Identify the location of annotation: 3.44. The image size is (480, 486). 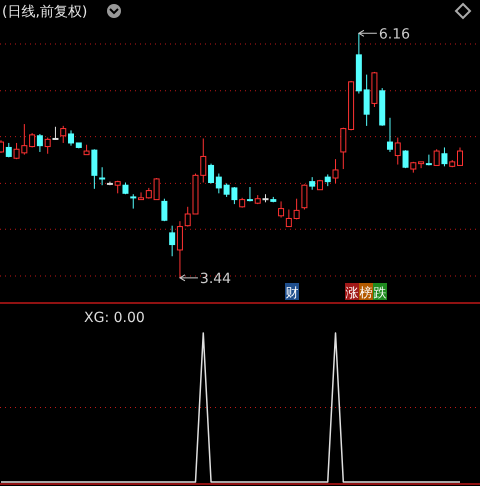
(216, 278).